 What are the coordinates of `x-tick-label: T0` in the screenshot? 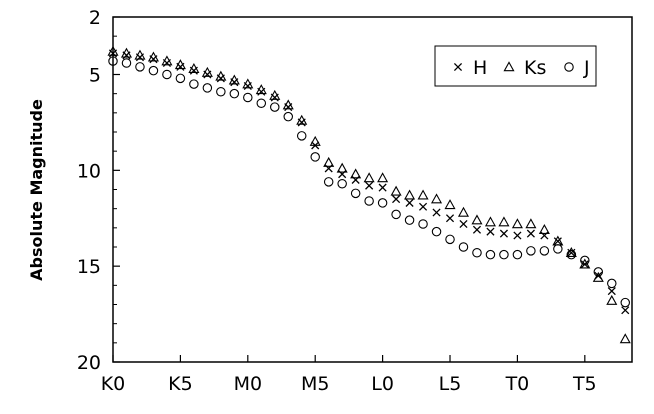 It's located at (517, 384).